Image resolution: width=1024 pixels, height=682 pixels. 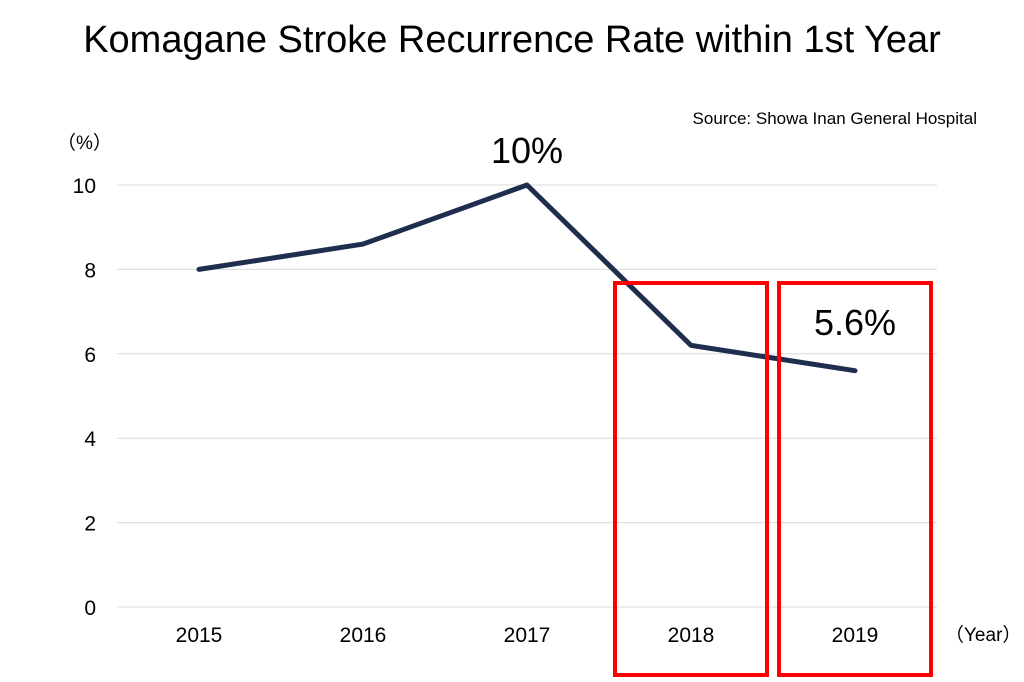 What do you see at coordinates (90, 608) in the screenshot?
I see `y-tick-label: 0` at bounding box center [90, 608].